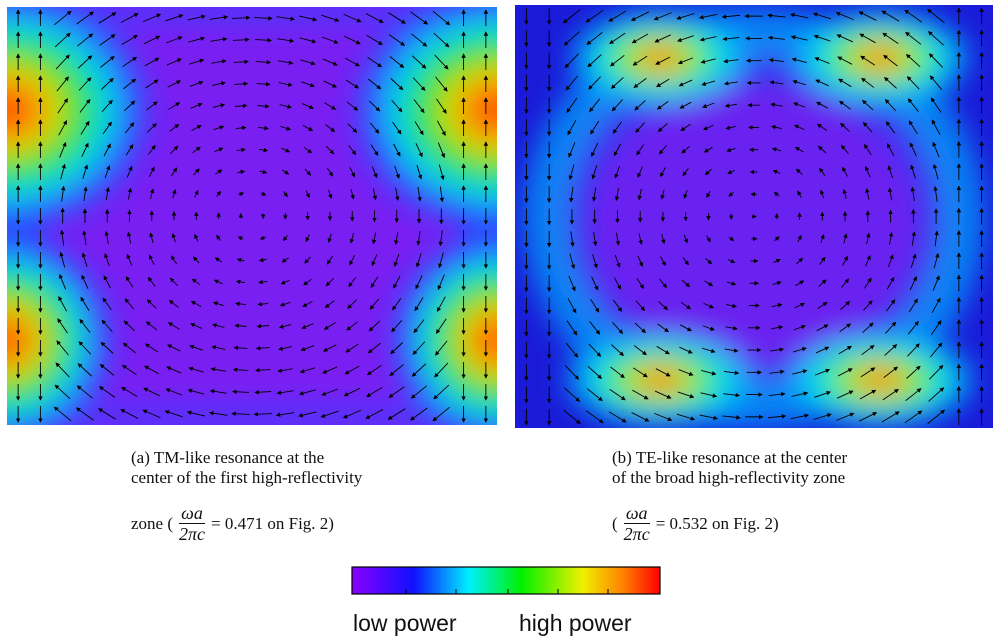 This screenshot has height=643, width=997. What do you see at coordinates (506, 580) in the screenshot?
I see `colorbar` at bounding box center [506, 580].